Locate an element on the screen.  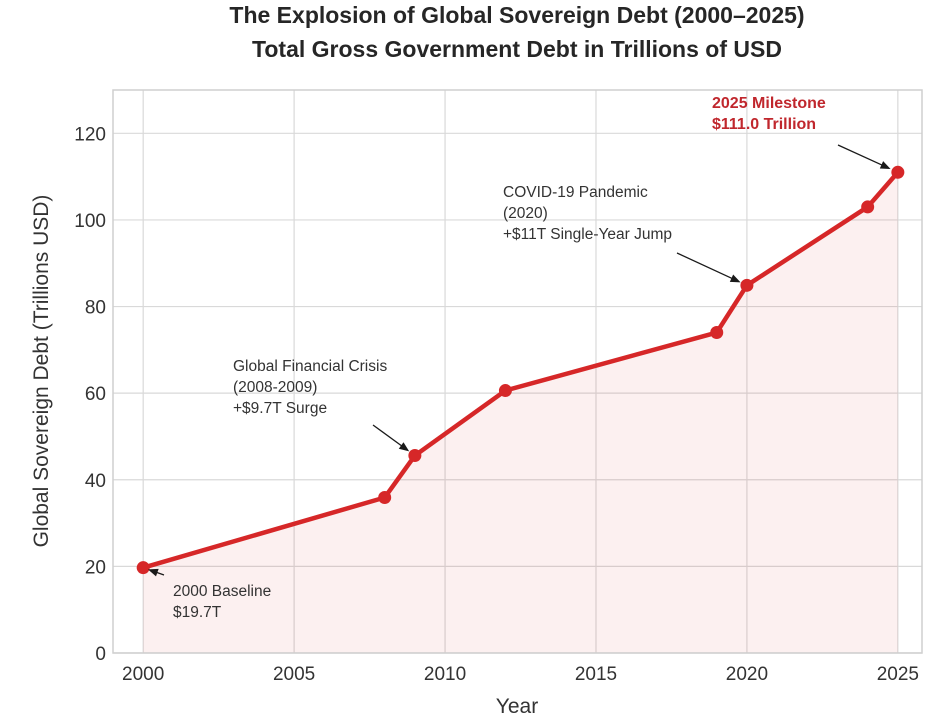
y-tick-label: 20 is located at coordinates (95, 567).